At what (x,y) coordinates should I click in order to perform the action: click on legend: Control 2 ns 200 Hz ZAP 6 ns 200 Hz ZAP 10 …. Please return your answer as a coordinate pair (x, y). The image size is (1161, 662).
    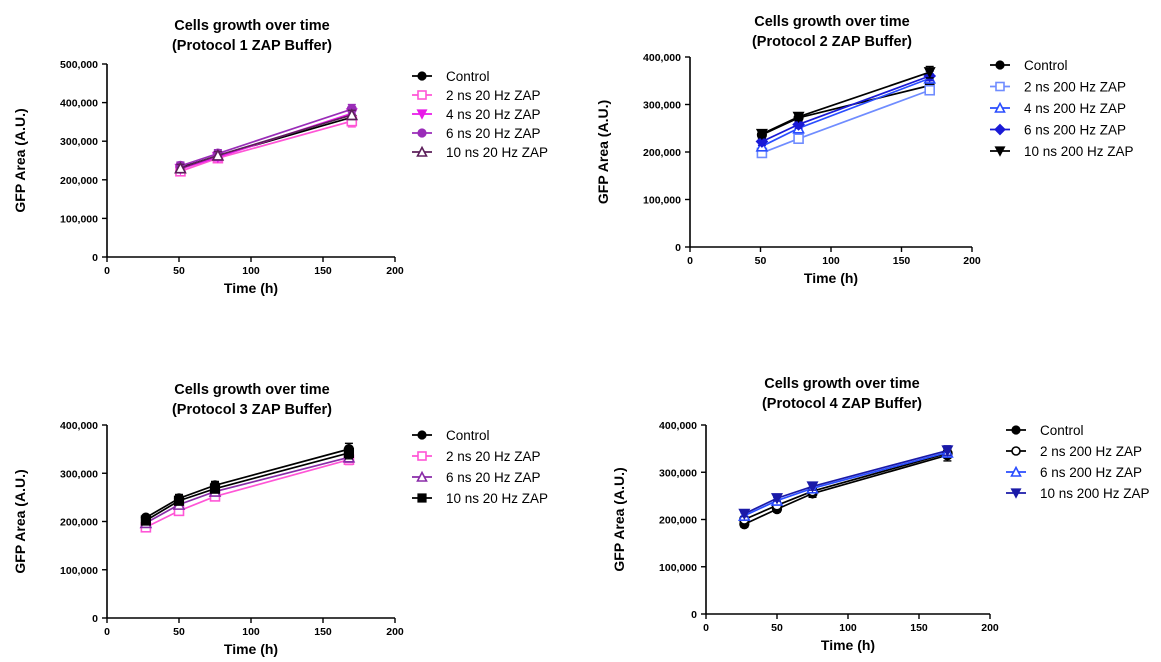
    Looking at the image, I should click on (1078, 462).